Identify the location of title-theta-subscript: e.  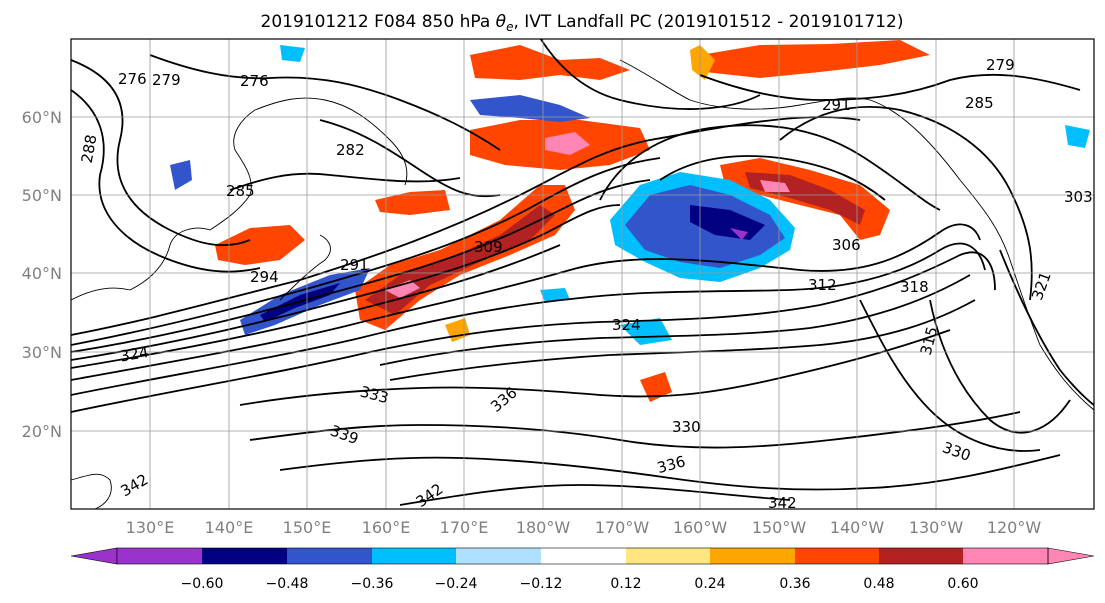
(509, 27).